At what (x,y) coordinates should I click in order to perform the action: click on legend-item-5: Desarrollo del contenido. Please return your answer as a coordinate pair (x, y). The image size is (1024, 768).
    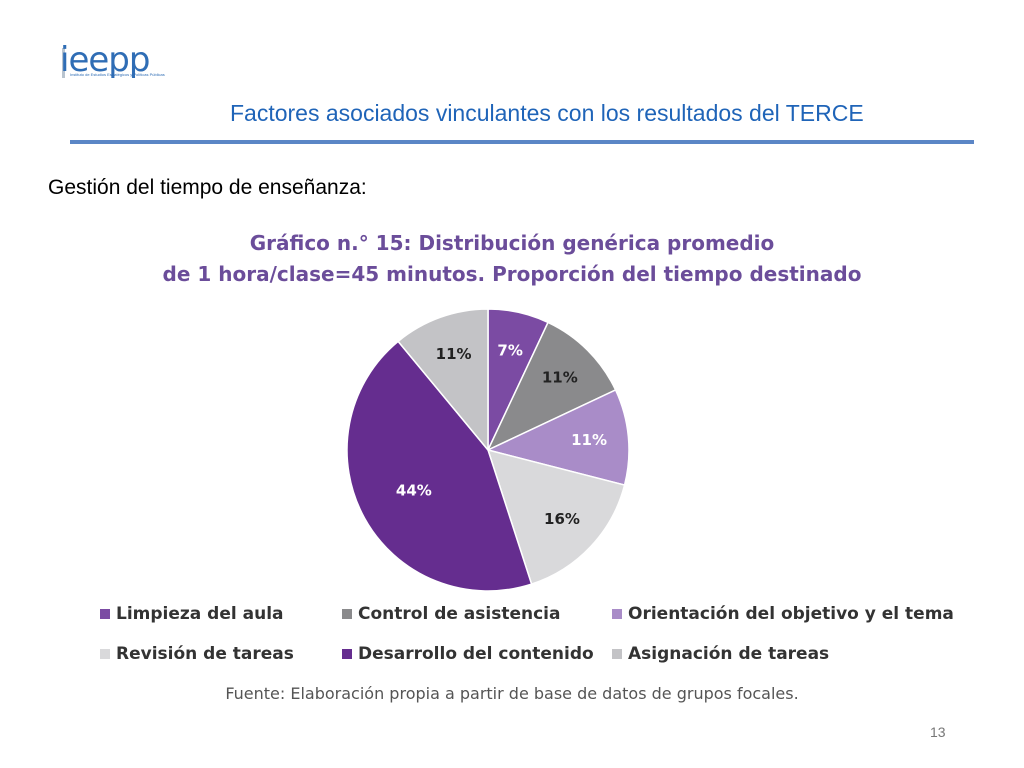
    Looking at the image, I should click on (468, 654).